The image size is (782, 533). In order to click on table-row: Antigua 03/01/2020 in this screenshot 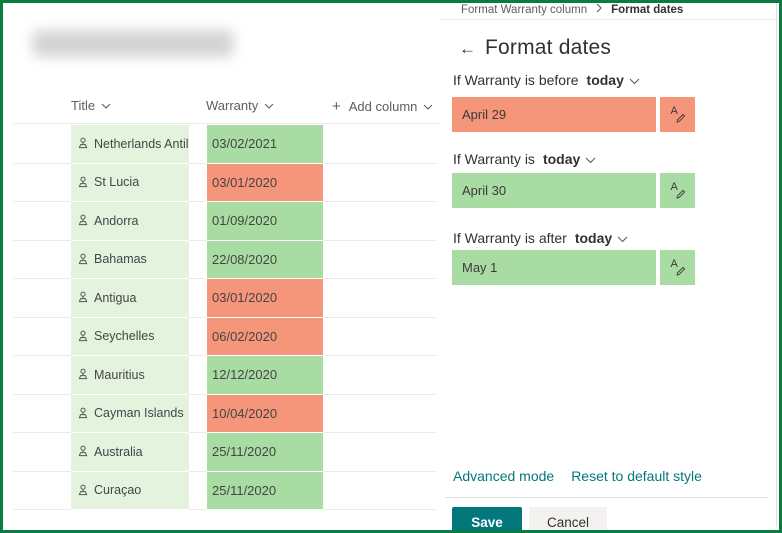, I will do `click(220, 298)`.